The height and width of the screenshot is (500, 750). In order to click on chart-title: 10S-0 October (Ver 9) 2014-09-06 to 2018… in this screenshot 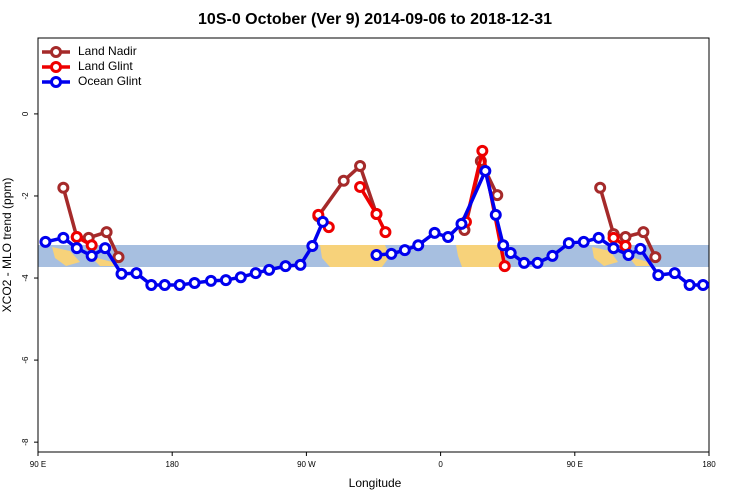, I will do `click(375, 19)`.